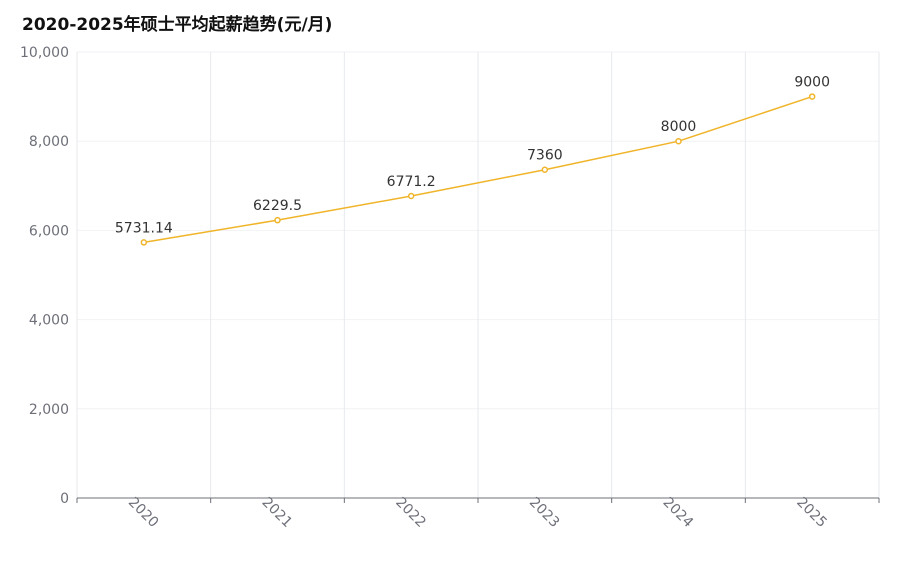 This screenshot has width=900, height=586. What do you see at coordinates (177, 25) in the screenshot?
I see `chart-title: 2020-2025年硕士平均起薪趋势(元/月)` at bounding box center [177, 25].